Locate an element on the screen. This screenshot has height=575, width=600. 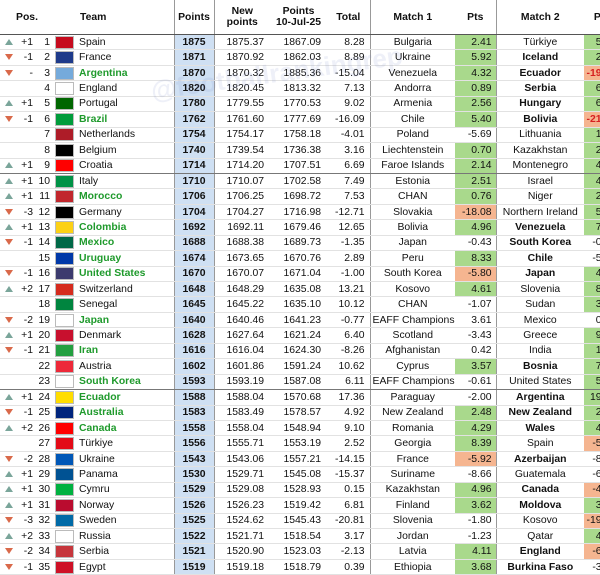
team-name: Australia is located at coordinates (125, 413).